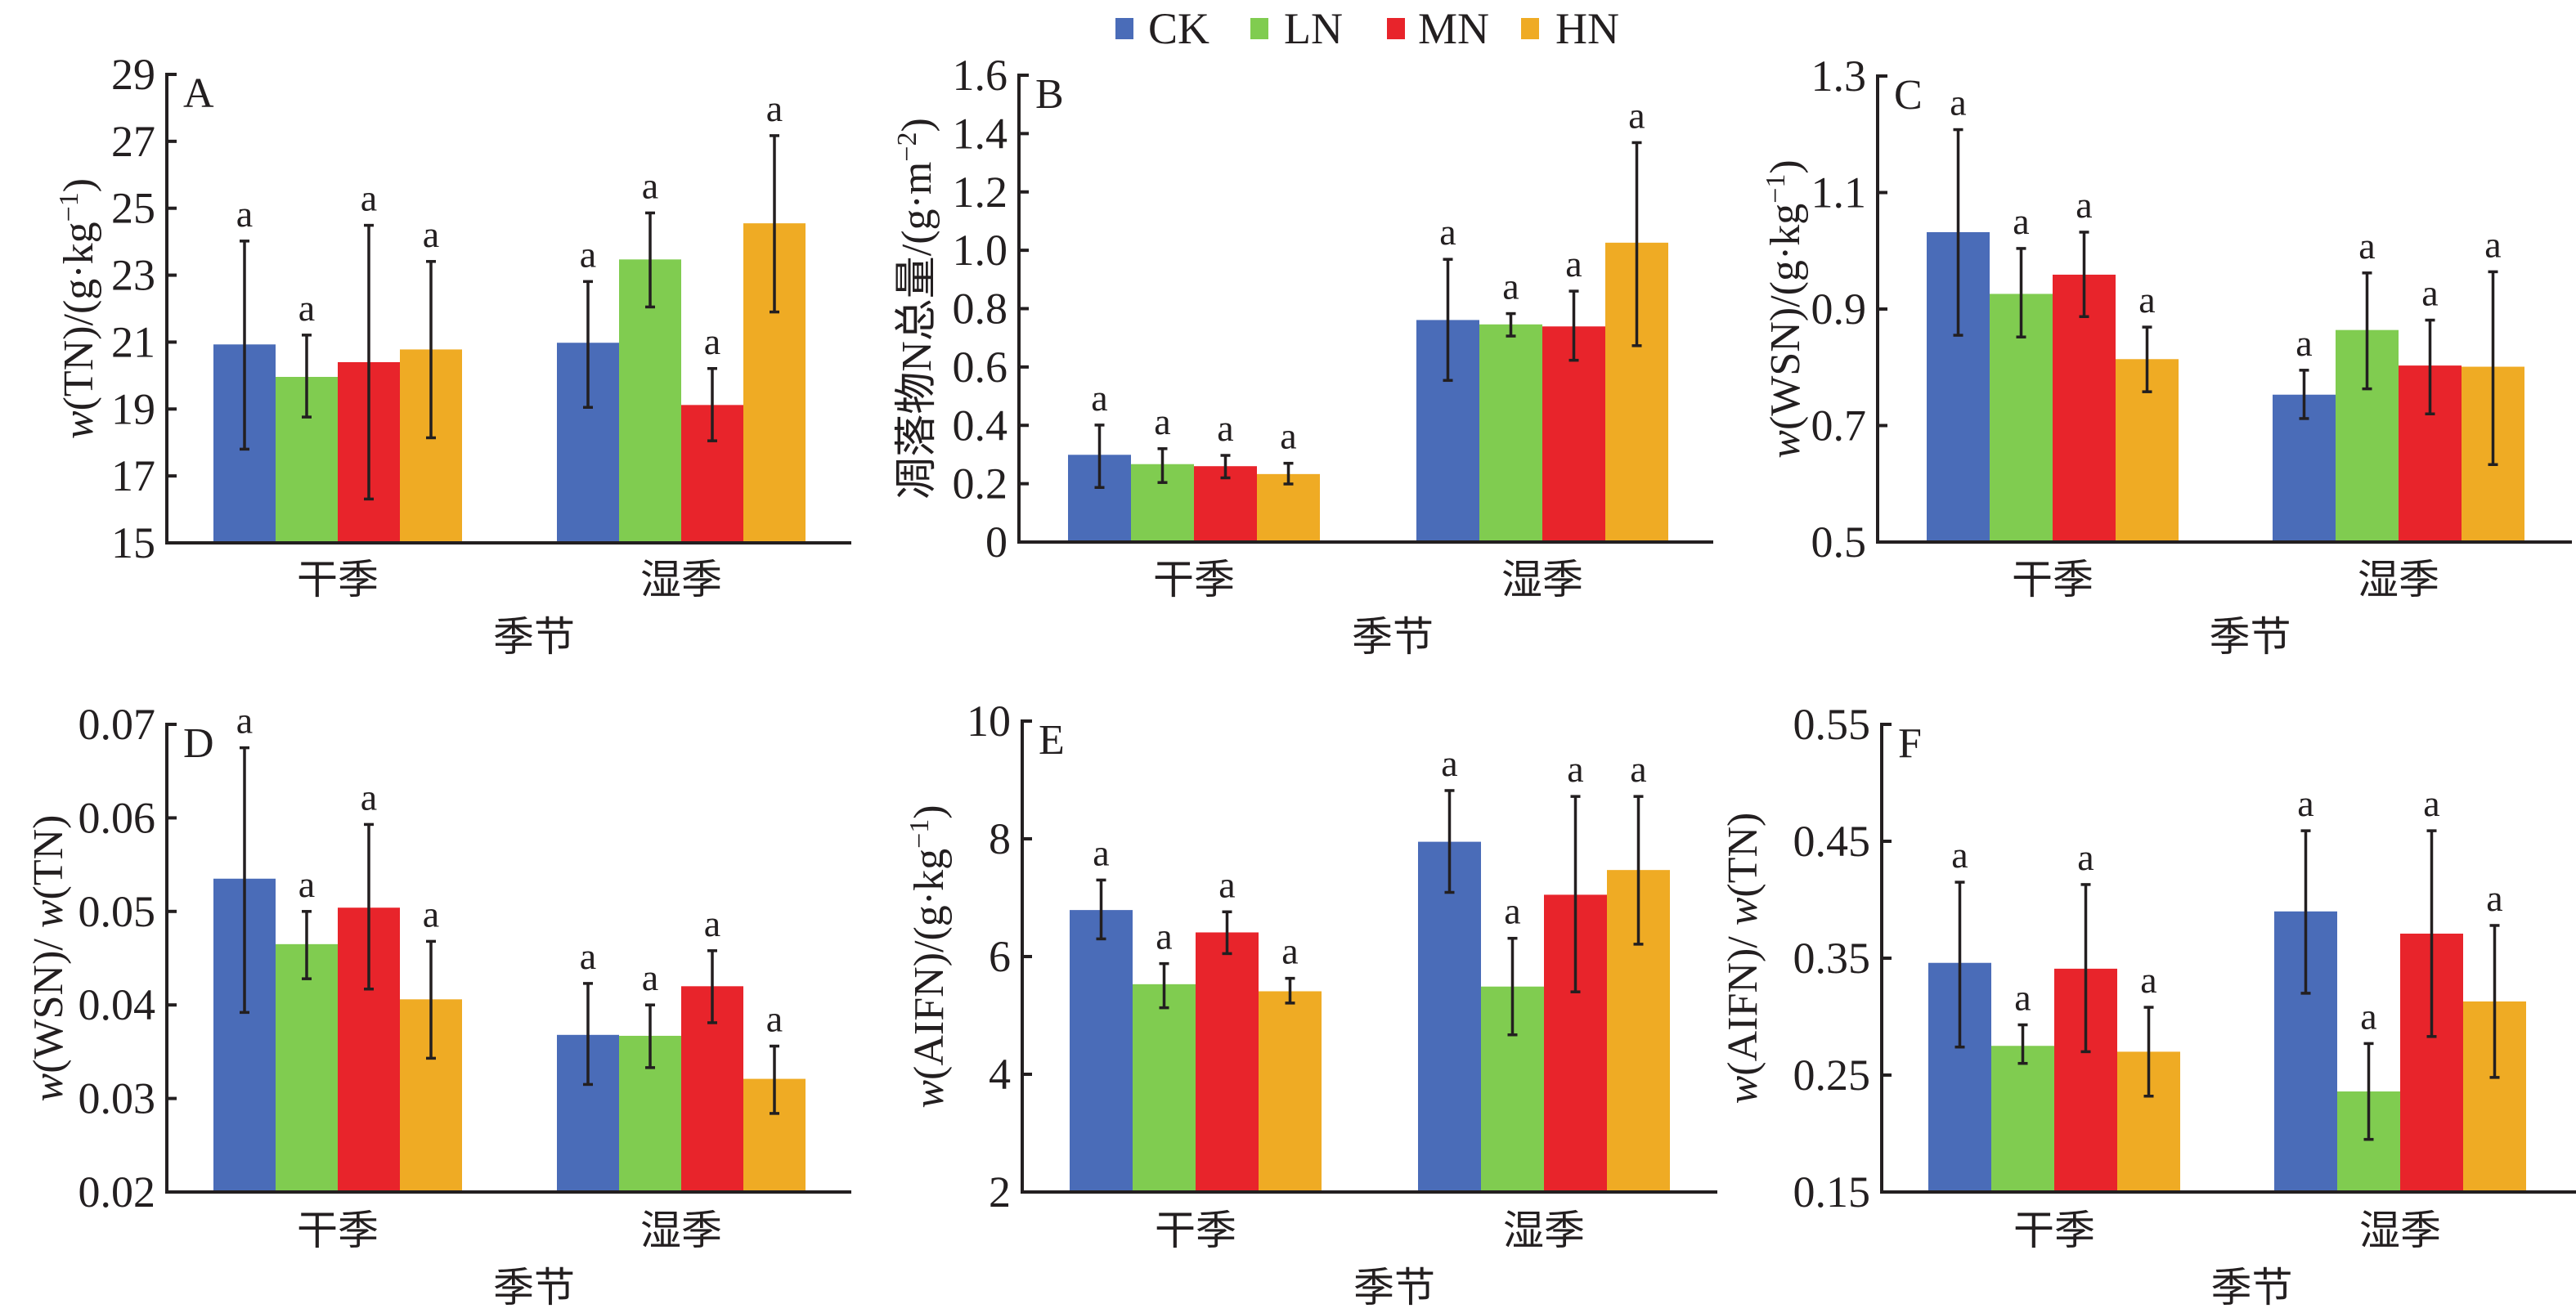 The width and height of the screenshot is (2576, 1313). I want to click on y-tick-label: 0, so click(997, 542).